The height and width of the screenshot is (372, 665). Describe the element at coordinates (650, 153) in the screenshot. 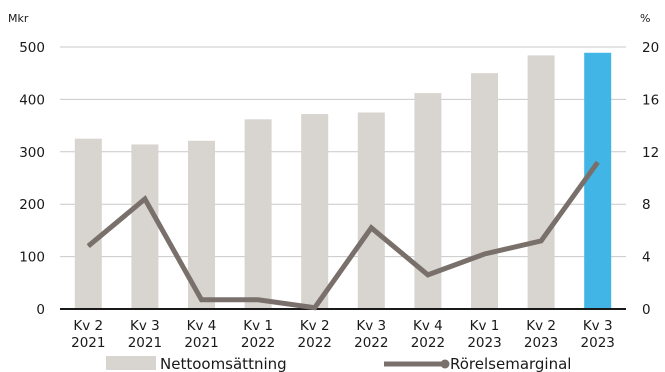

I see `y-right-tick-label: 12` at that location.